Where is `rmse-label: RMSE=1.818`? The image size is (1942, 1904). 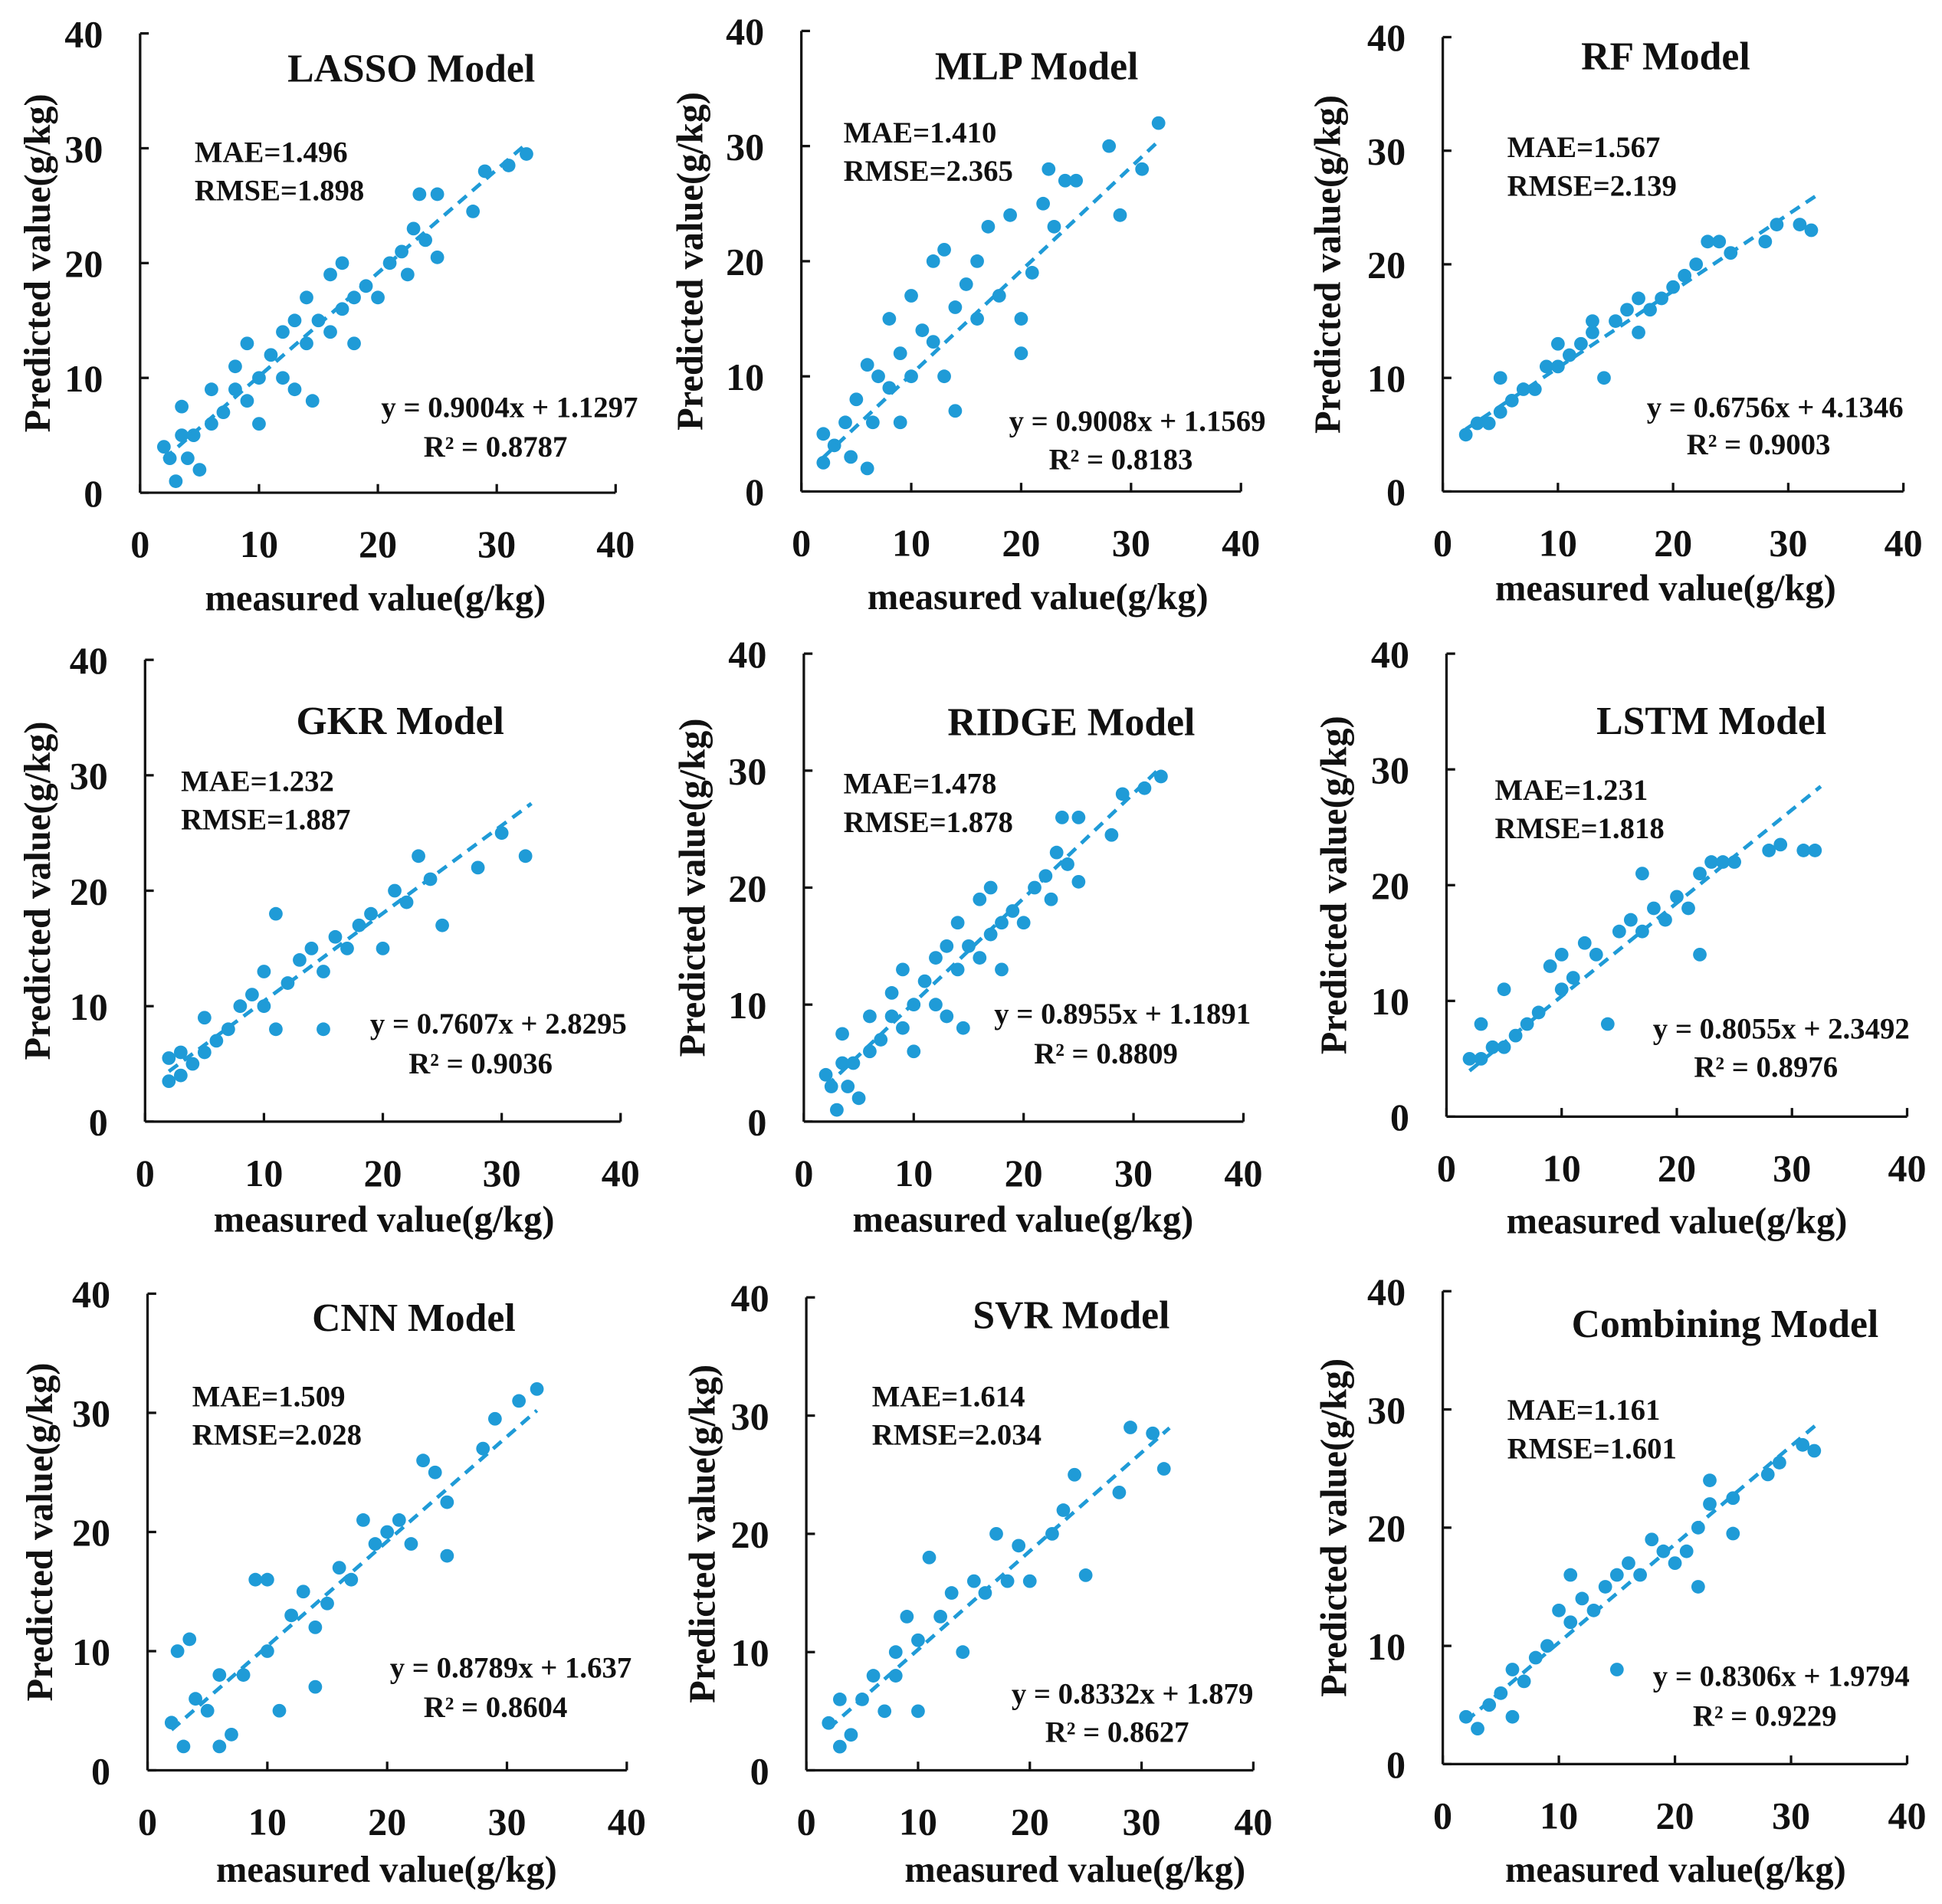
rmse-label: RMSE=1.818 is located at coordinates (1579, 828).